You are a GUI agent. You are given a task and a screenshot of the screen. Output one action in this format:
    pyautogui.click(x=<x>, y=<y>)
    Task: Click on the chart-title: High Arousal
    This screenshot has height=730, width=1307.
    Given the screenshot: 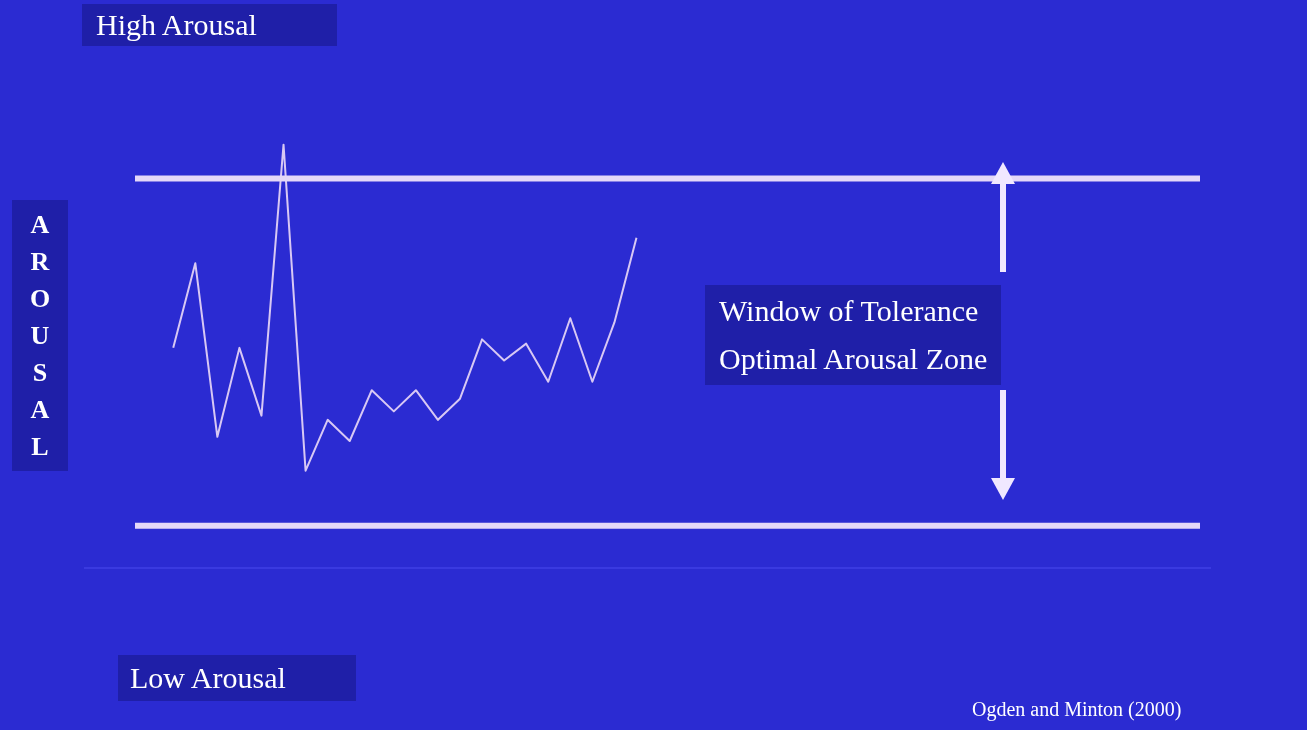 What is the action you would take?
    pyautogui.click(x=209, y=25)
    